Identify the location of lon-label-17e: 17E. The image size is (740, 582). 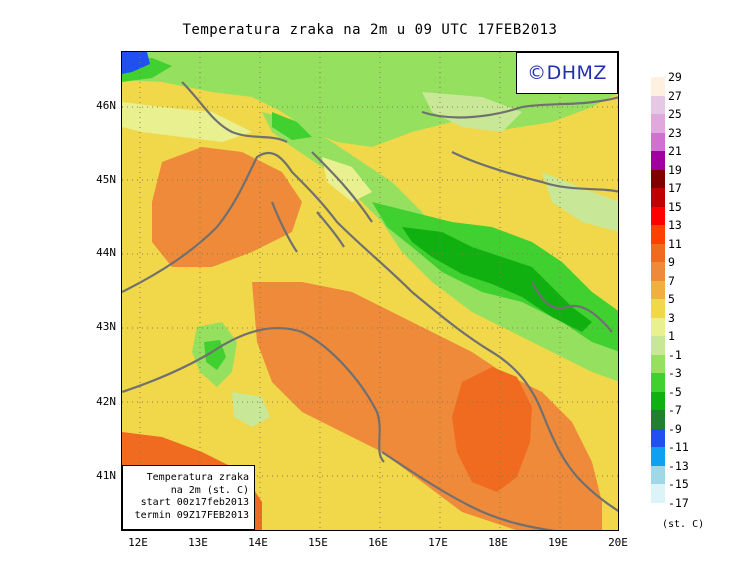
(438, 542).